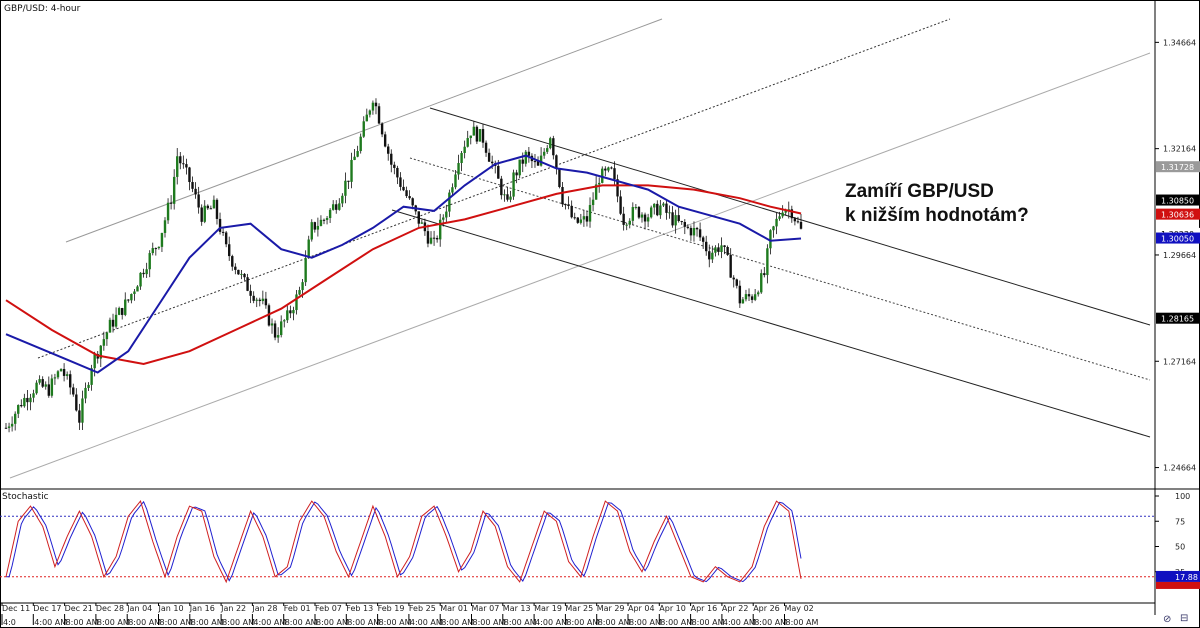 This screenshot has height=628, width=1200. I want to click on gray-level-price-box-text: 1.31728, so click(1177, 167).